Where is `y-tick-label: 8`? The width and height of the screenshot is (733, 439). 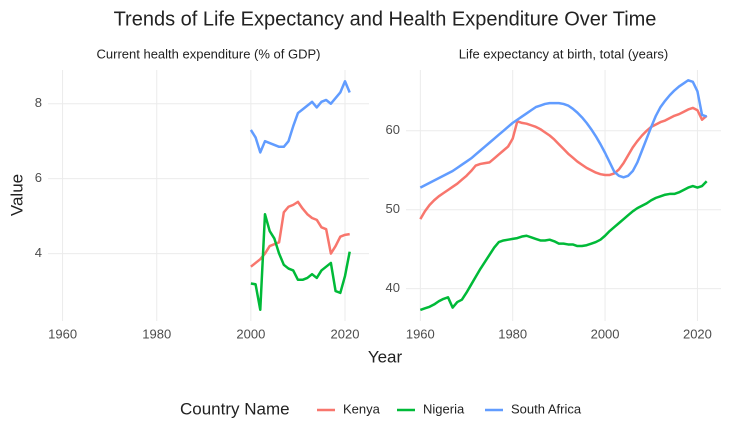
y-tick-label: 8 is located at coordinates (38, 102).